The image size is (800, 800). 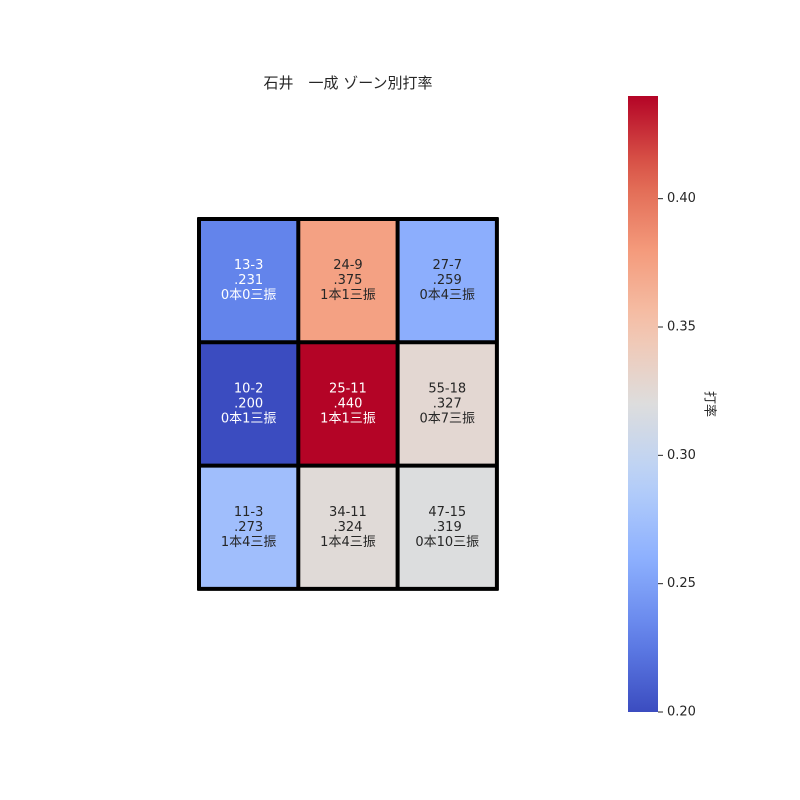 I want to click on colorbar-tick-label: 0.40, so click(x=681, y=198).